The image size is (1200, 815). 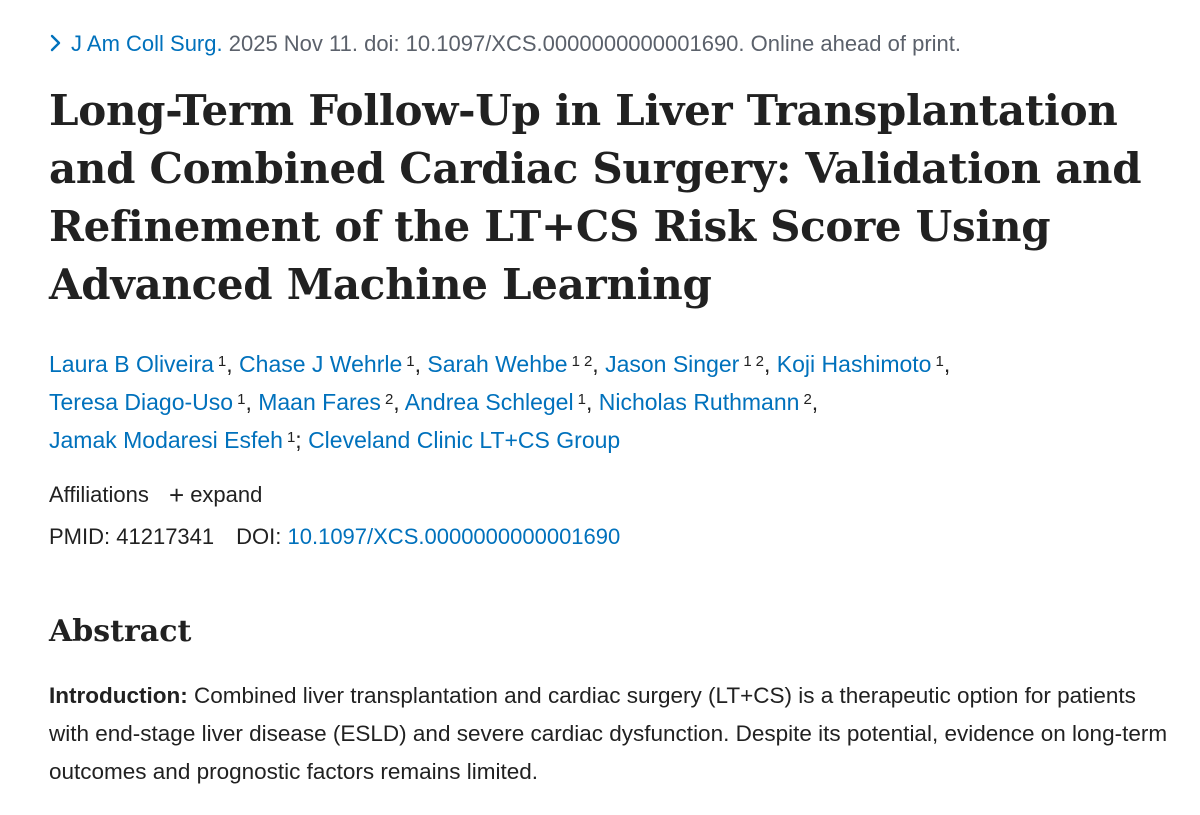 What do you see at coordinates (464, 440) in the screenshot?
I see `author-group-link: Cleveland Clinic LT+CS Group` at bounding box center [464, 440].